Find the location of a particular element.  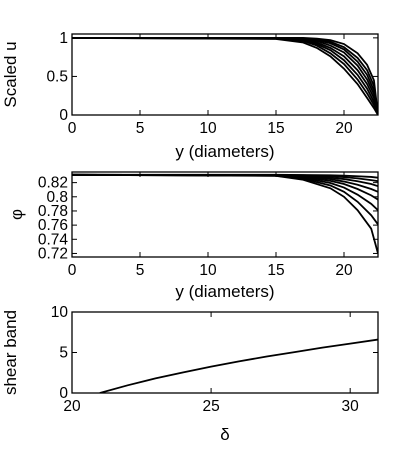

phi-panel-ylabel: φ is located at coordinates (16, 214).